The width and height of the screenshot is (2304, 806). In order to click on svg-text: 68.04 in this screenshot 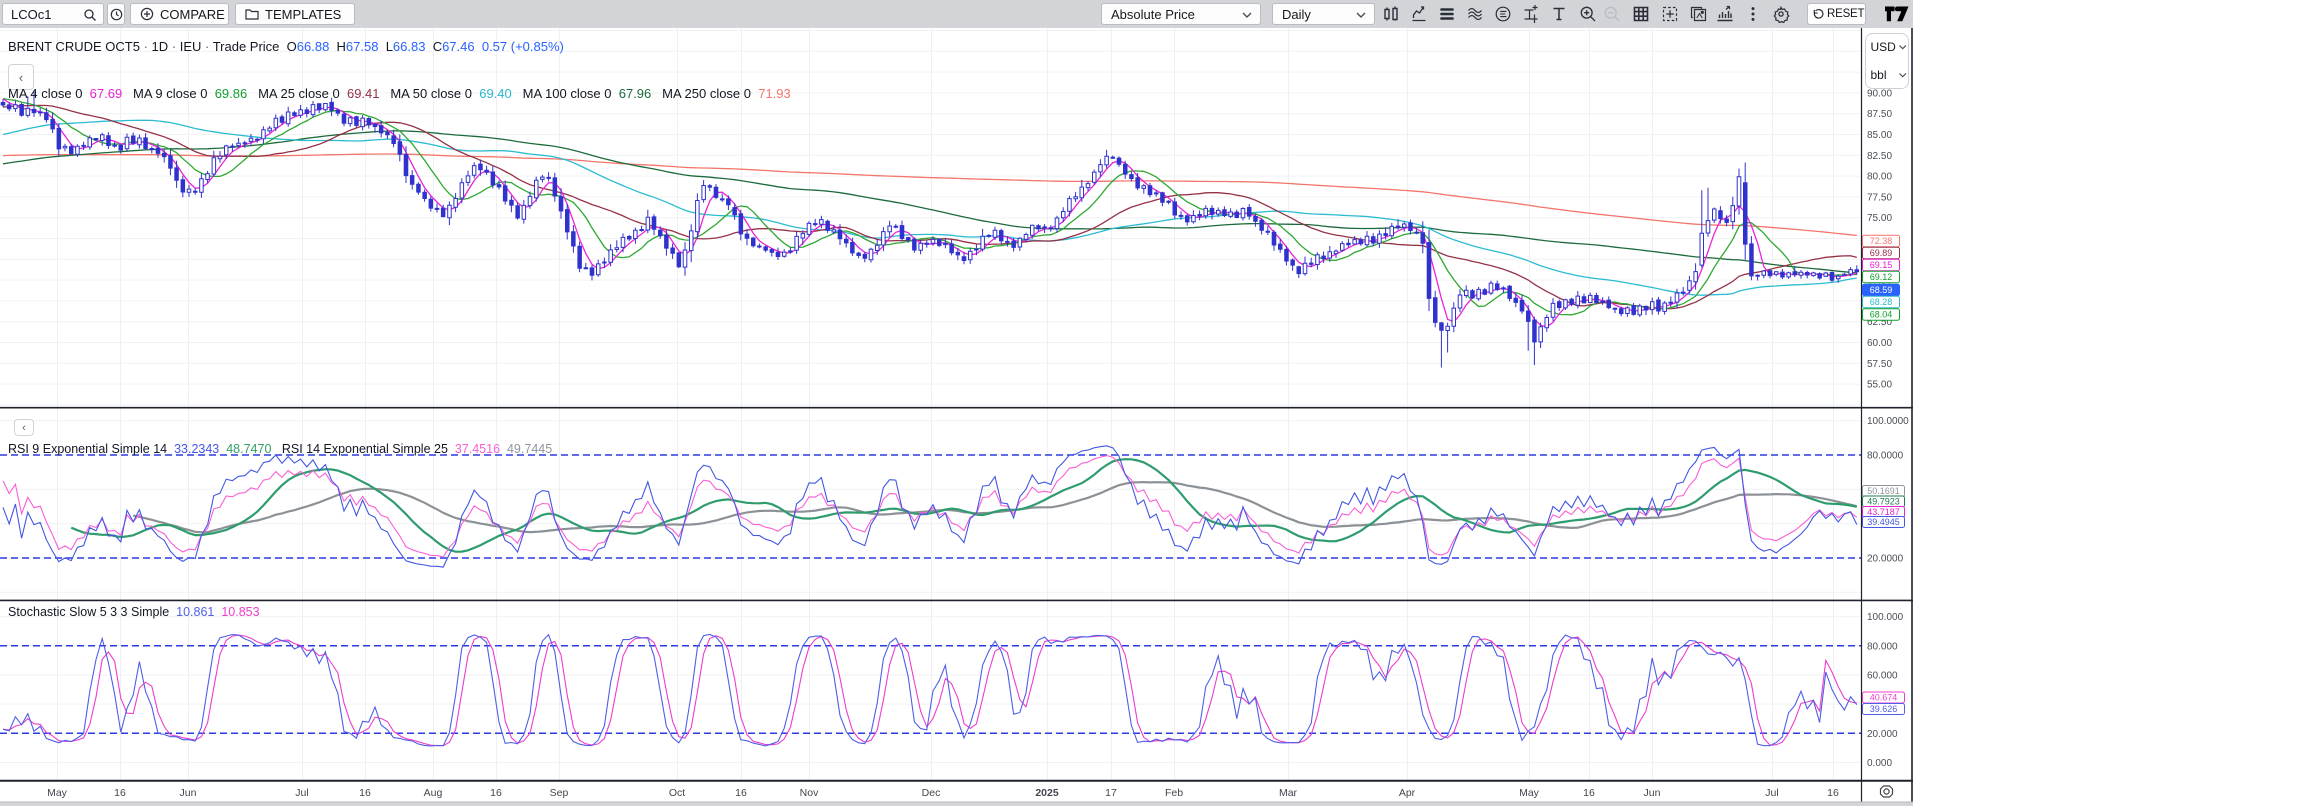, I will do `click(1881, 315)`.